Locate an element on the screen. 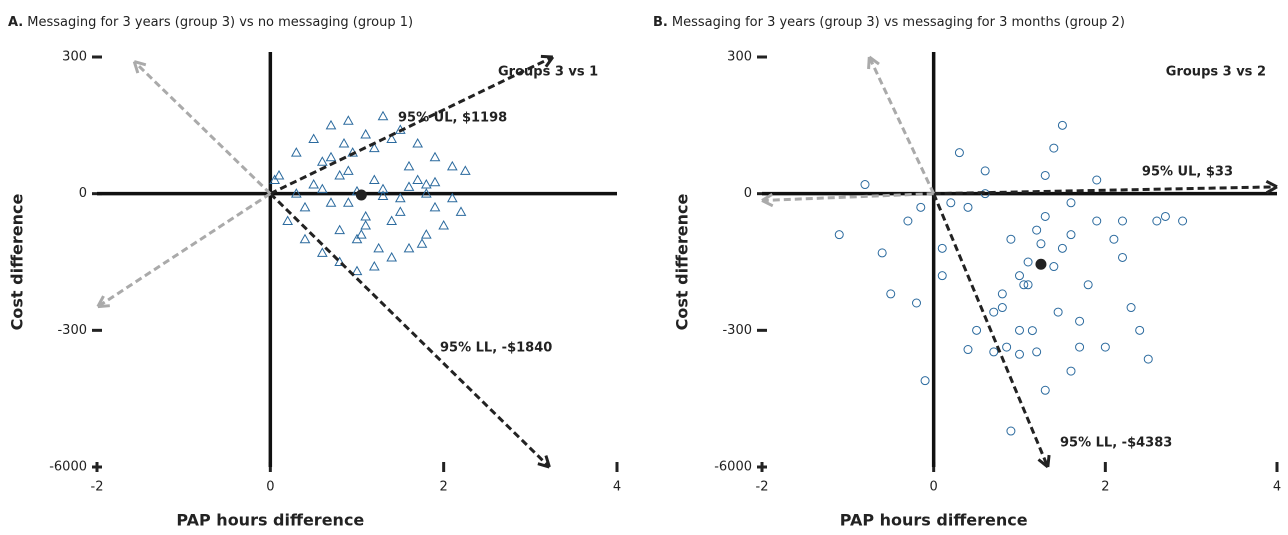 The width and height of the screenshot is (1288, 535). panel-letter: B. is located at coordinates (660, 22).